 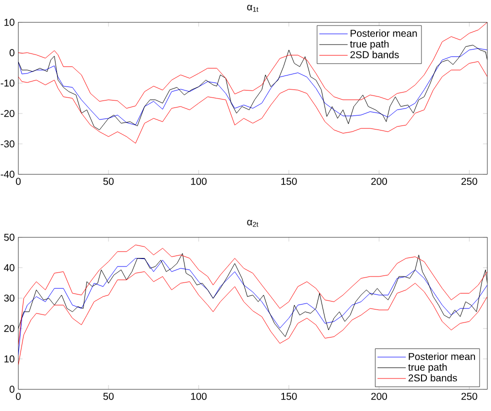 I want to click on y-tick-label: 30, so click(x=9, y=298).